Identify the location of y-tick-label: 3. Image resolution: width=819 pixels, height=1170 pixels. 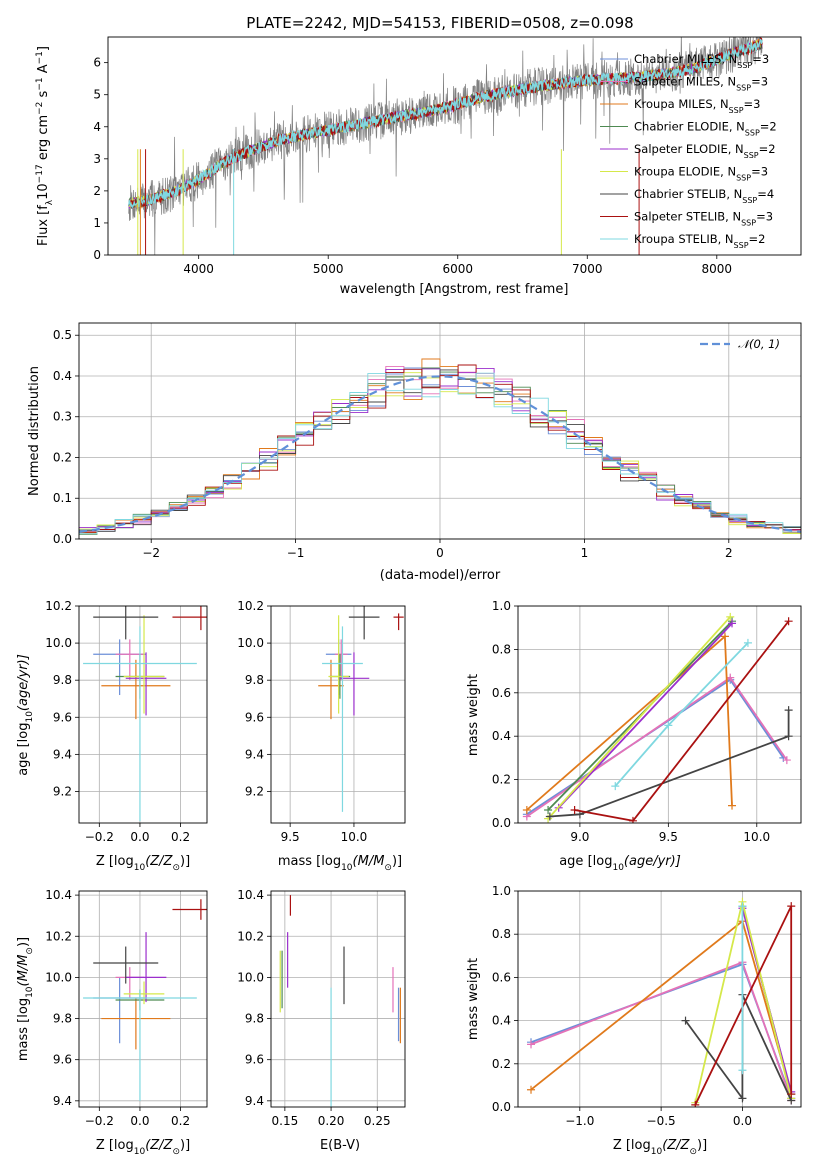
(97, 159).